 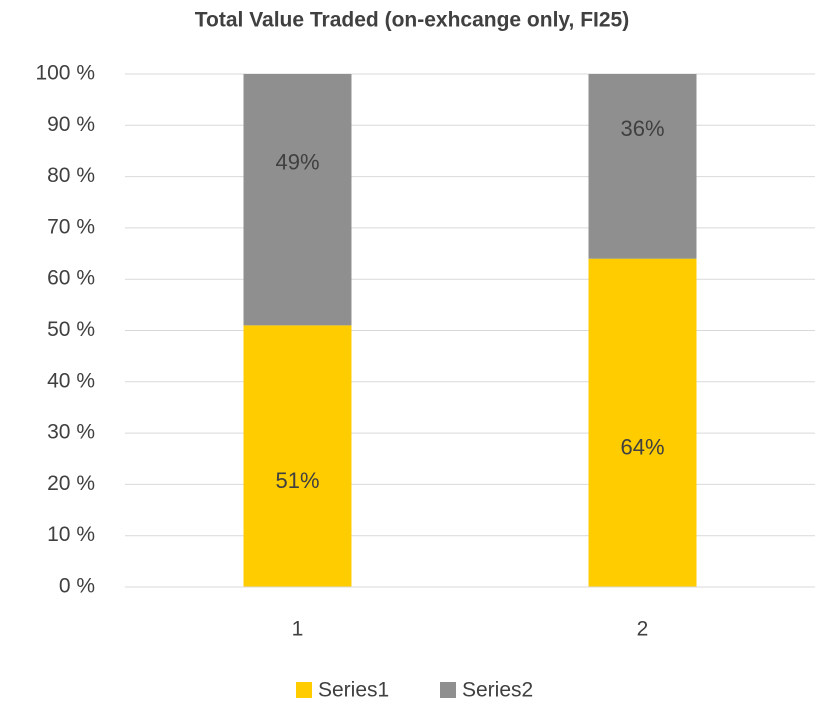 What do you see at coordinates (71, 329) in the screenshot?
I see `y-tick-label: 50 %` at bounding box center [71, 329].